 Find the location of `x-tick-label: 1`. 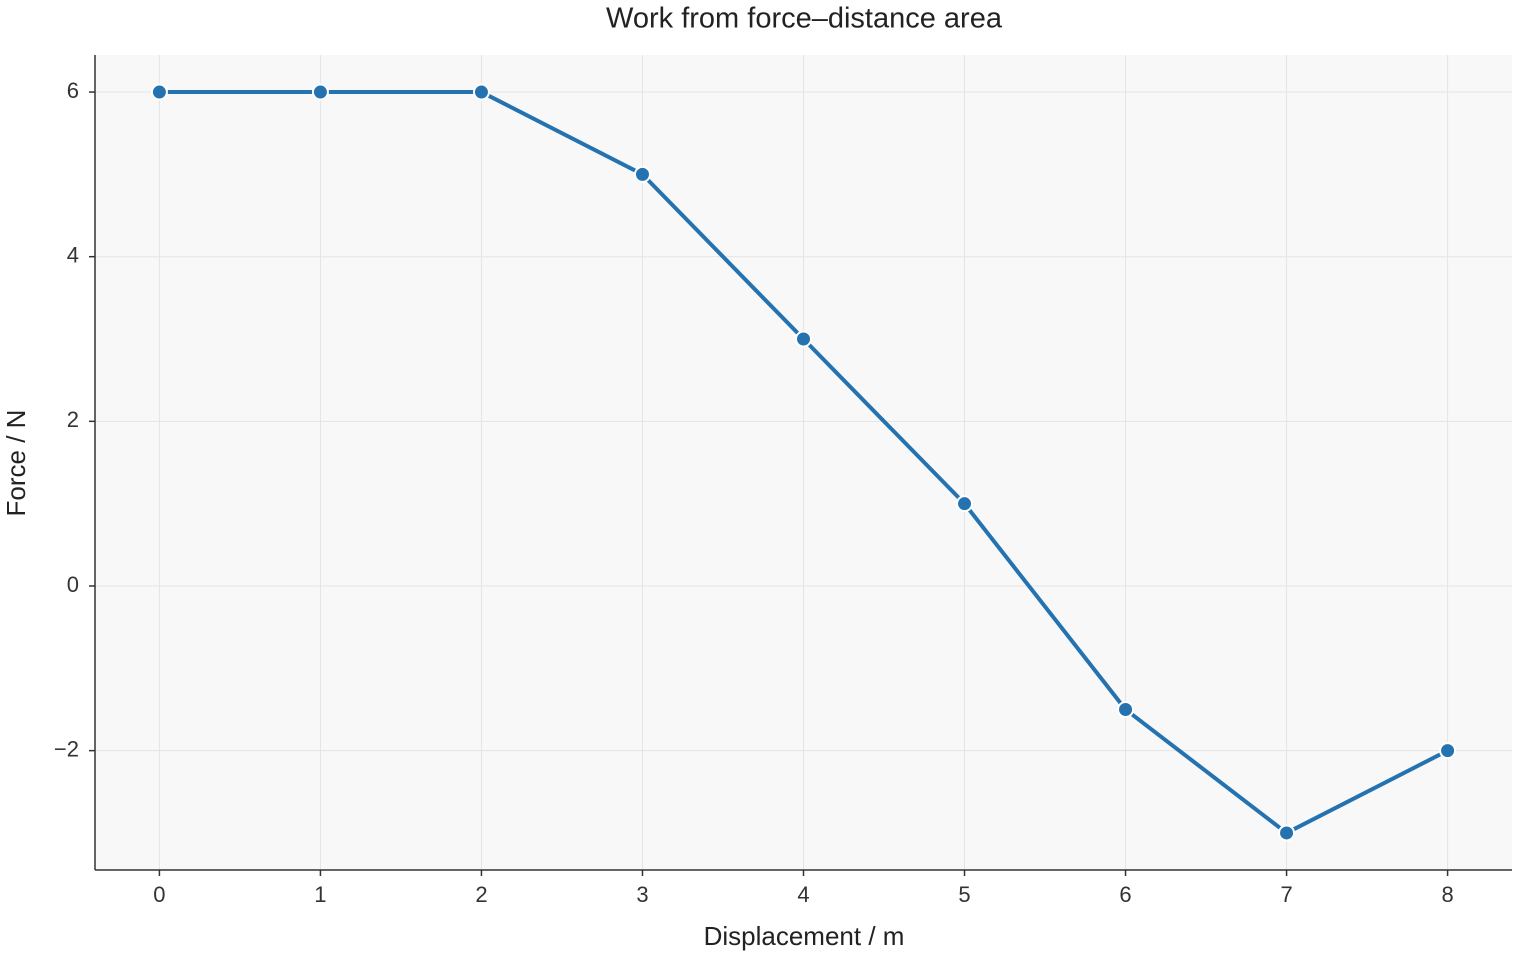

x-tick-label: 1 is located at coordinates (320, 894).